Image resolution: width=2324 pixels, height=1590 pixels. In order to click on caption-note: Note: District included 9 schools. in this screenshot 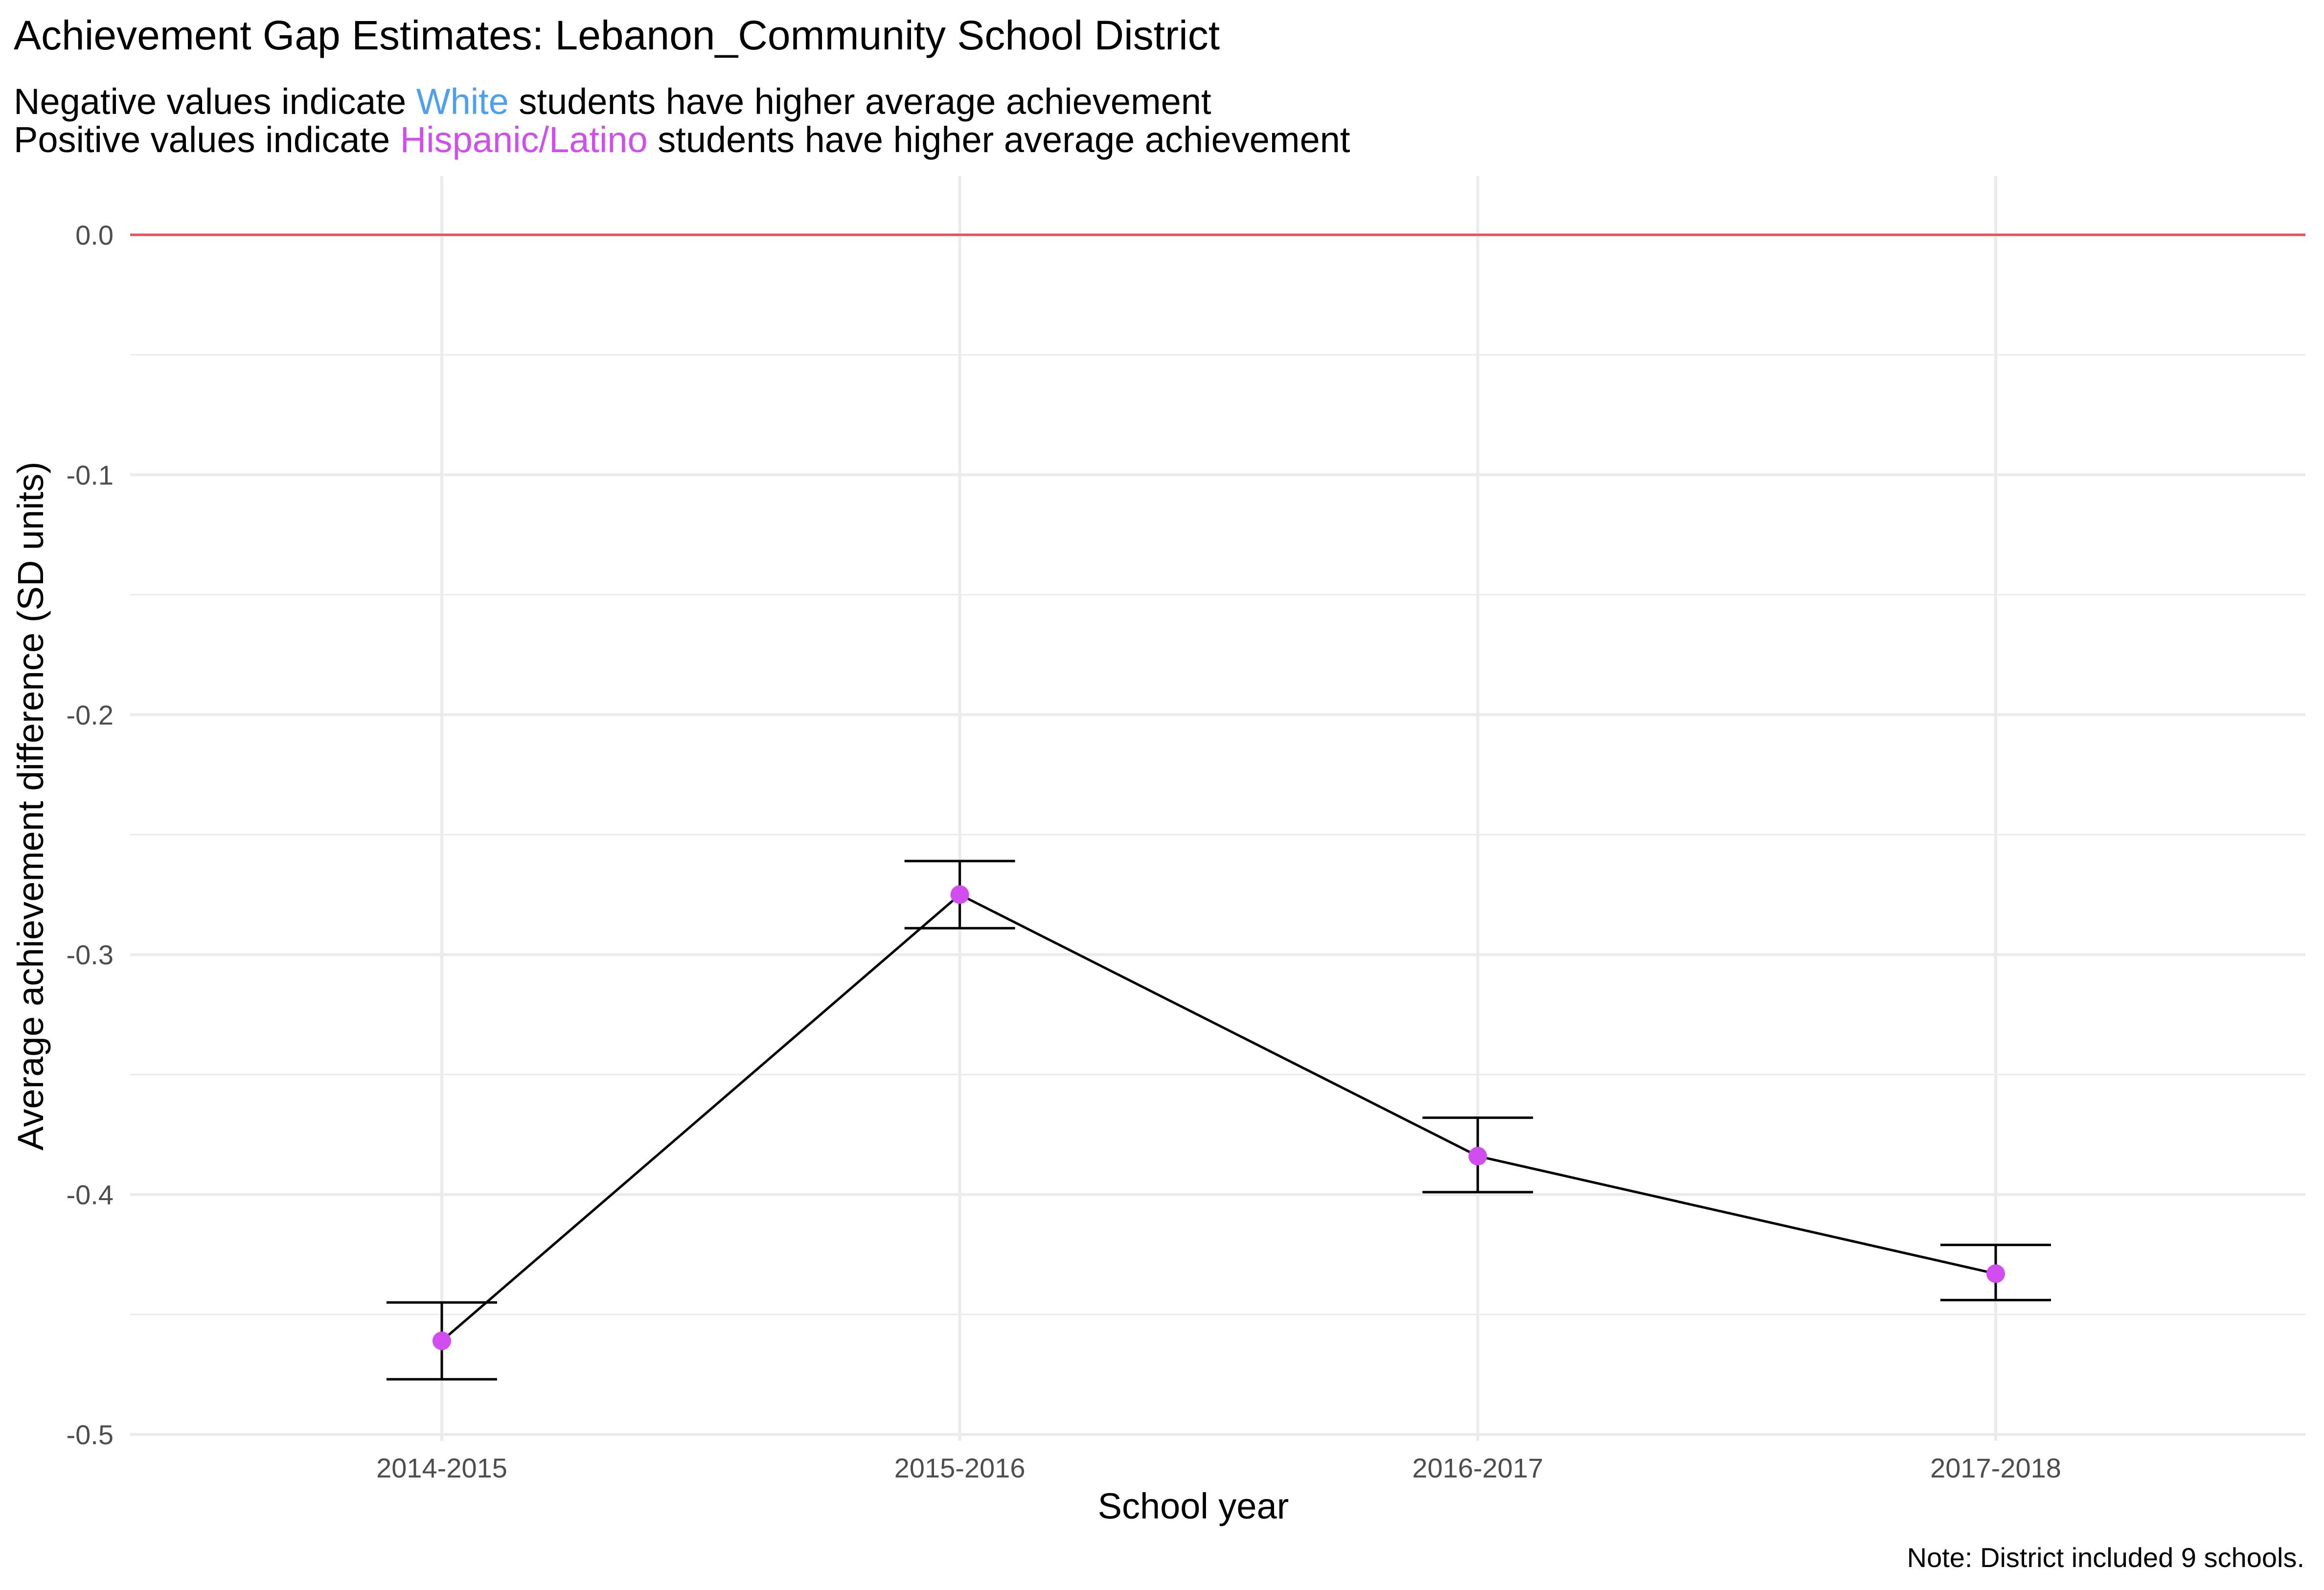, I will do `click(2105, 1558)`.